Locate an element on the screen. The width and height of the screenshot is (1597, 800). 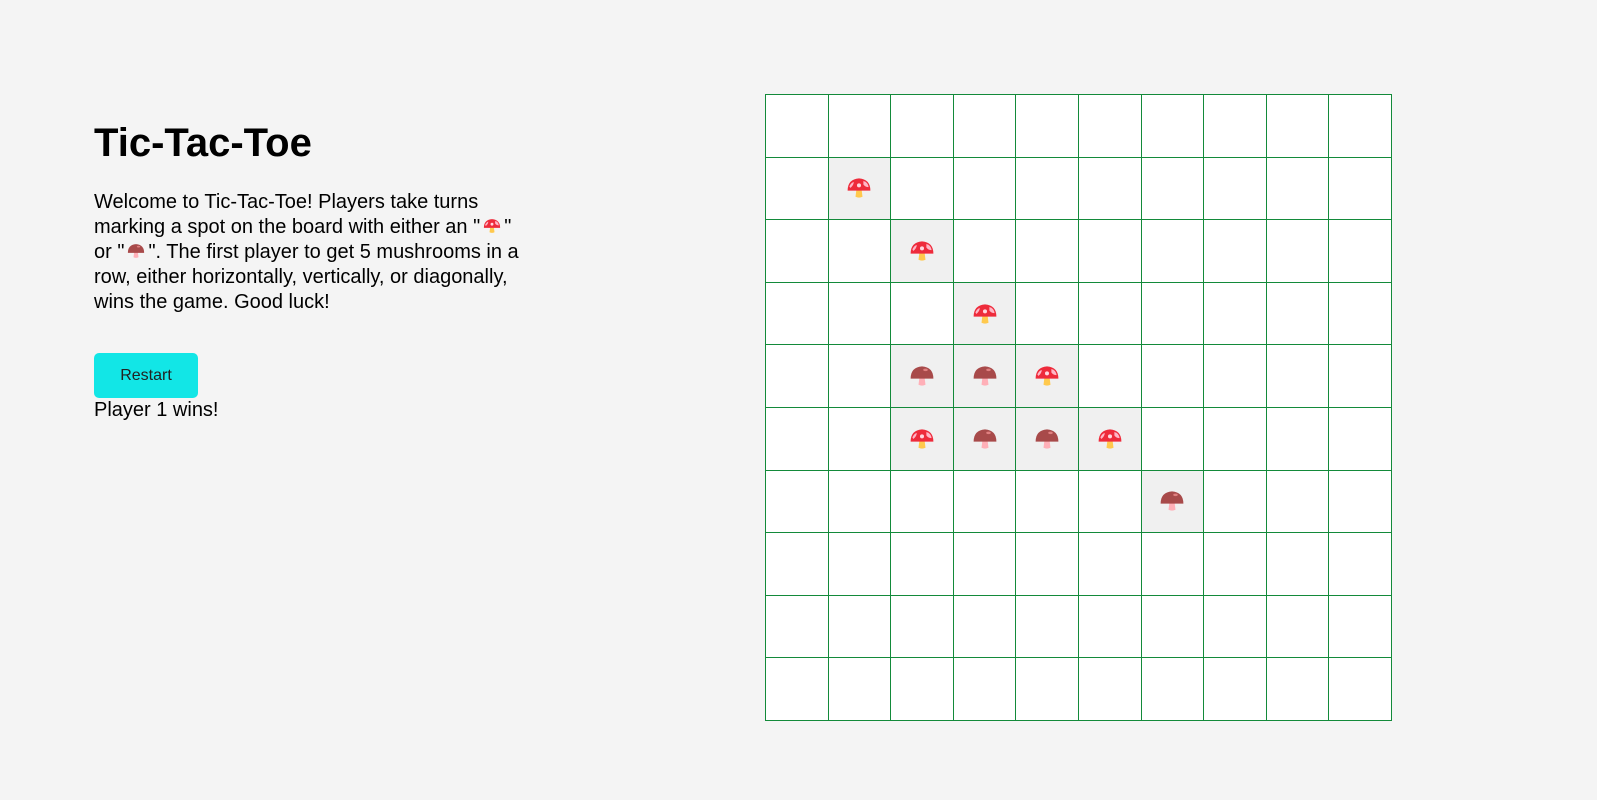
board-cell-r3-c7 is located at coordinates (1173, 251).